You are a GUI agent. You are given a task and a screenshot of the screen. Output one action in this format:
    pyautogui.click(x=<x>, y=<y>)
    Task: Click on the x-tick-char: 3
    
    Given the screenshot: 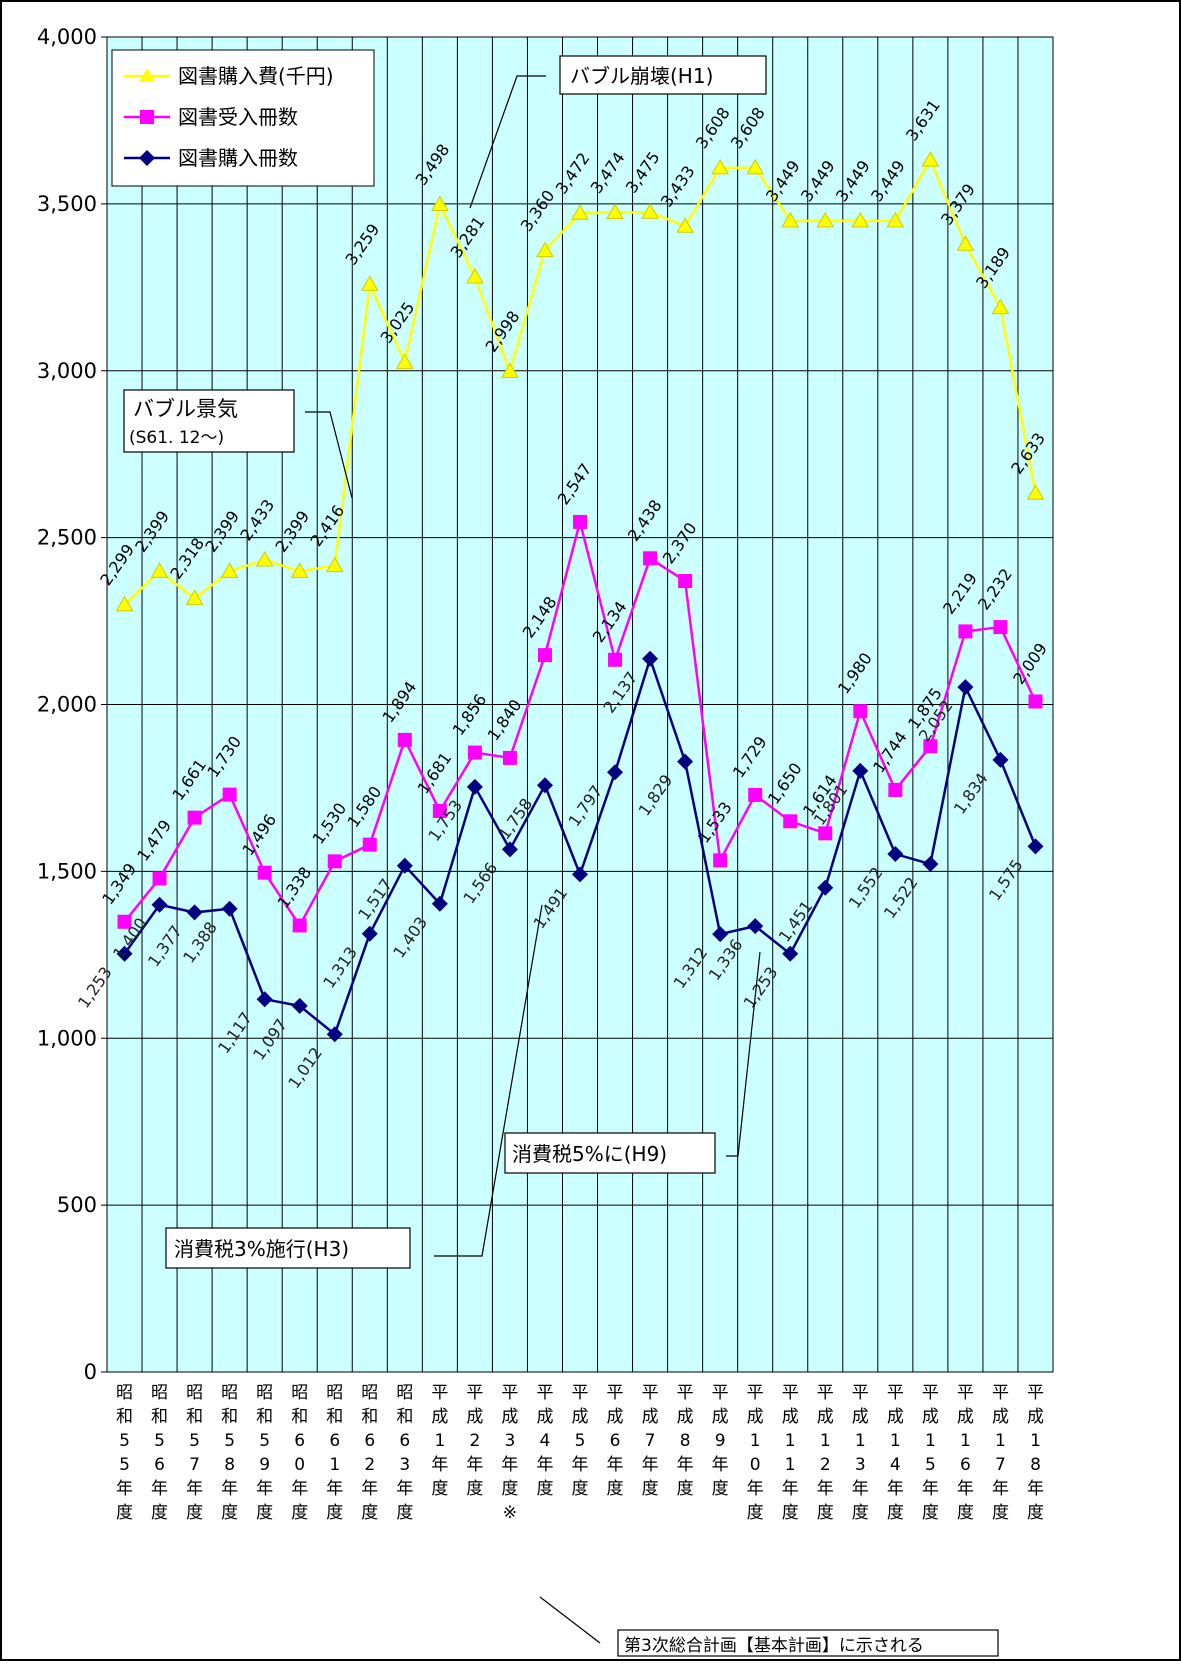 What is the action you would take?
    pyautogui.click(x=510, y=1441)
    